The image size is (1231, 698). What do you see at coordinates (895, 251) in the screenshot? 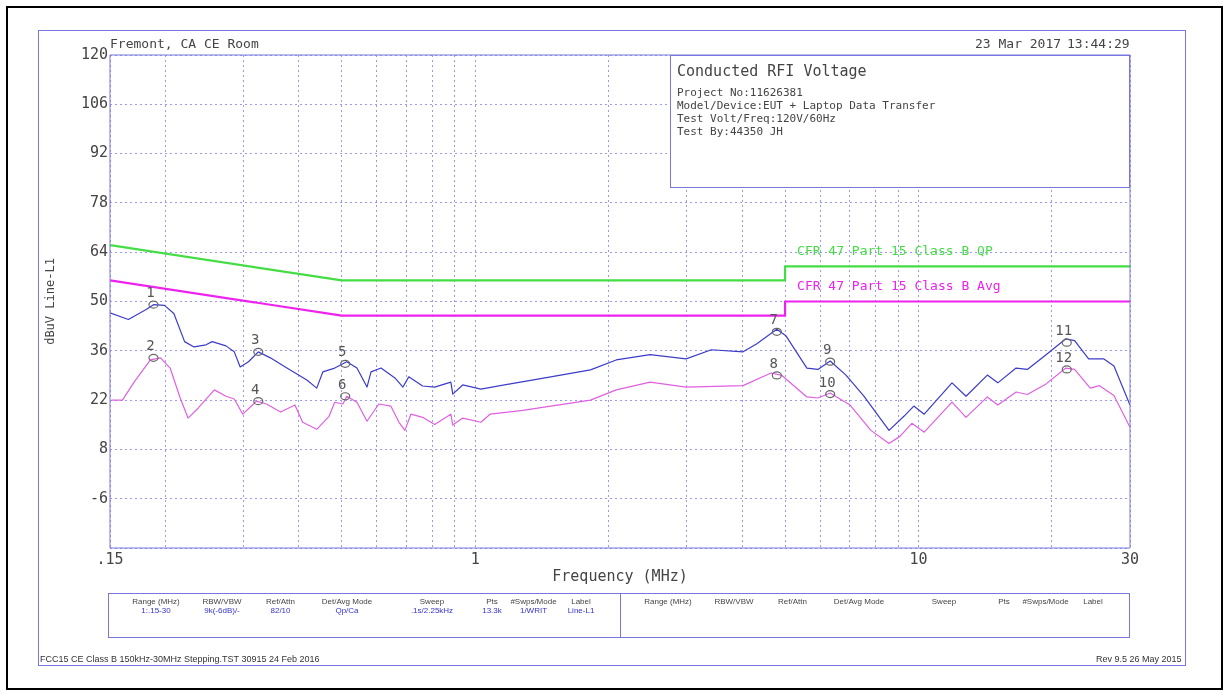
I see `series-label: CFR 47 Part 15 Class B QP` at bounding box center [895, 251].